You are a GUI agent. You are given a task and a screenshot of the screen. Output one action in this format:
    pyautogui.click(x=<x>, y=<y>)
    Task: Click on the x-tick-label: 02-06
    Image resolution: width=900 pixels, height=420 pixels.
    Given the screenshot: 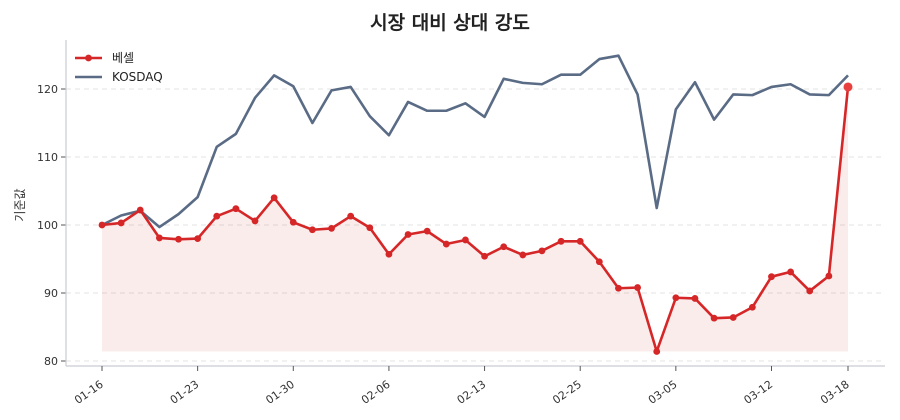 What is the action you would take?
    pyautogui.click(x=376, y=392)
    